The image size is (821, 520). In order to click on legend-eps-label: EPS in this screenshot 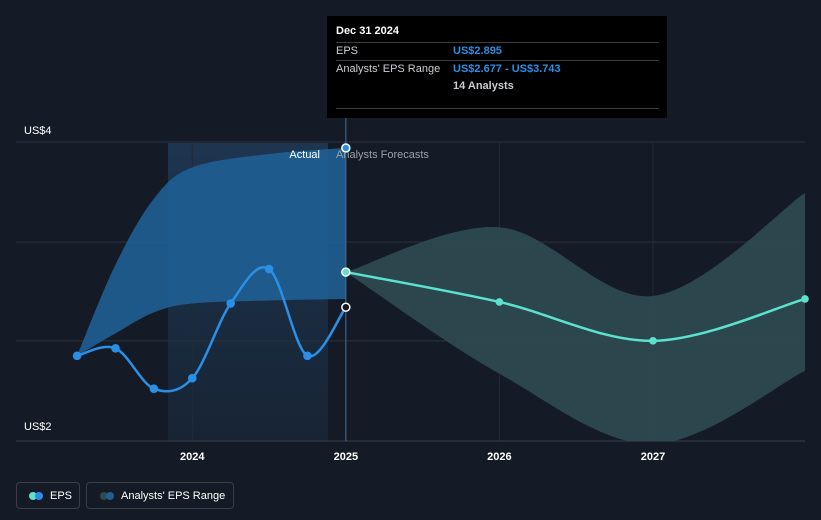, I will do `click(61, 495)`.